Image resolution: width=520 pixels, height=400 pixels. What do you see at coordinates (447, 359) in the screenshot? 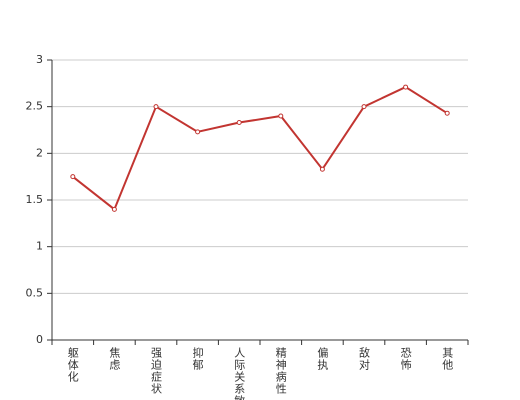
I see `x-tick-label: 其他` at bounding box center [447, 359].